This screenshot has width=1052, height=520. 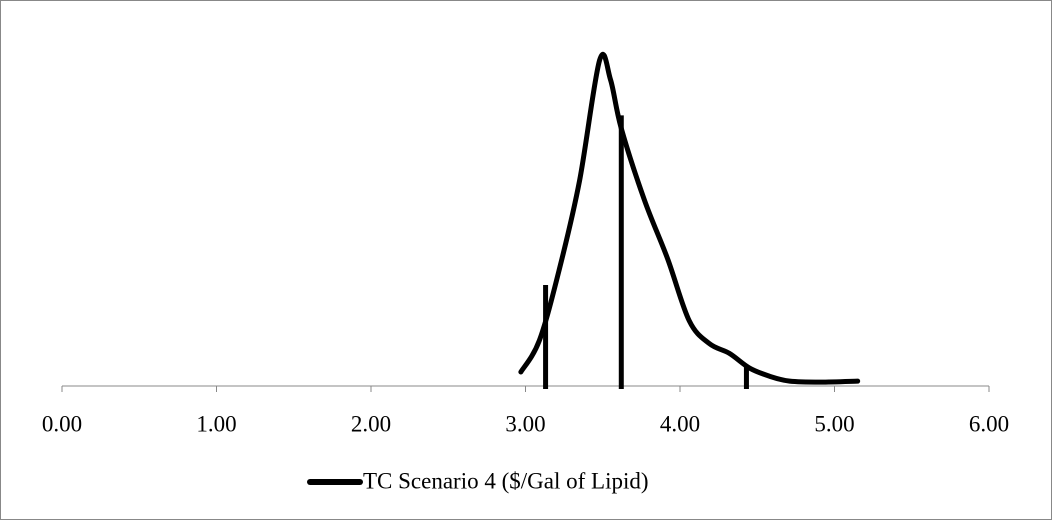 I want to click on x-tick-label: 3.00, so click(x=525, y=423).